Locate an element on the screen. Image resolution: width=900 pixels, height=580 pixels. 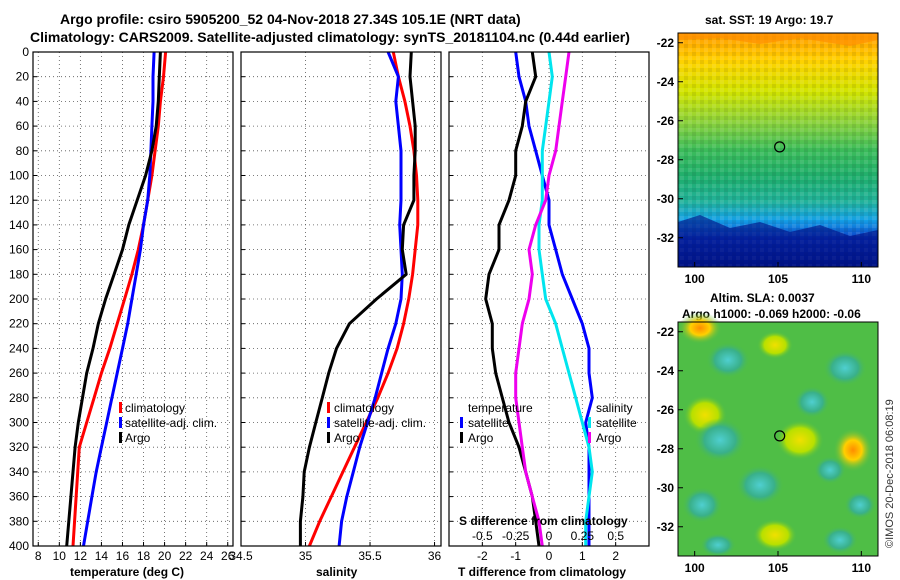
x-tick-label: 35.5 is located at coordinates (370, 556).